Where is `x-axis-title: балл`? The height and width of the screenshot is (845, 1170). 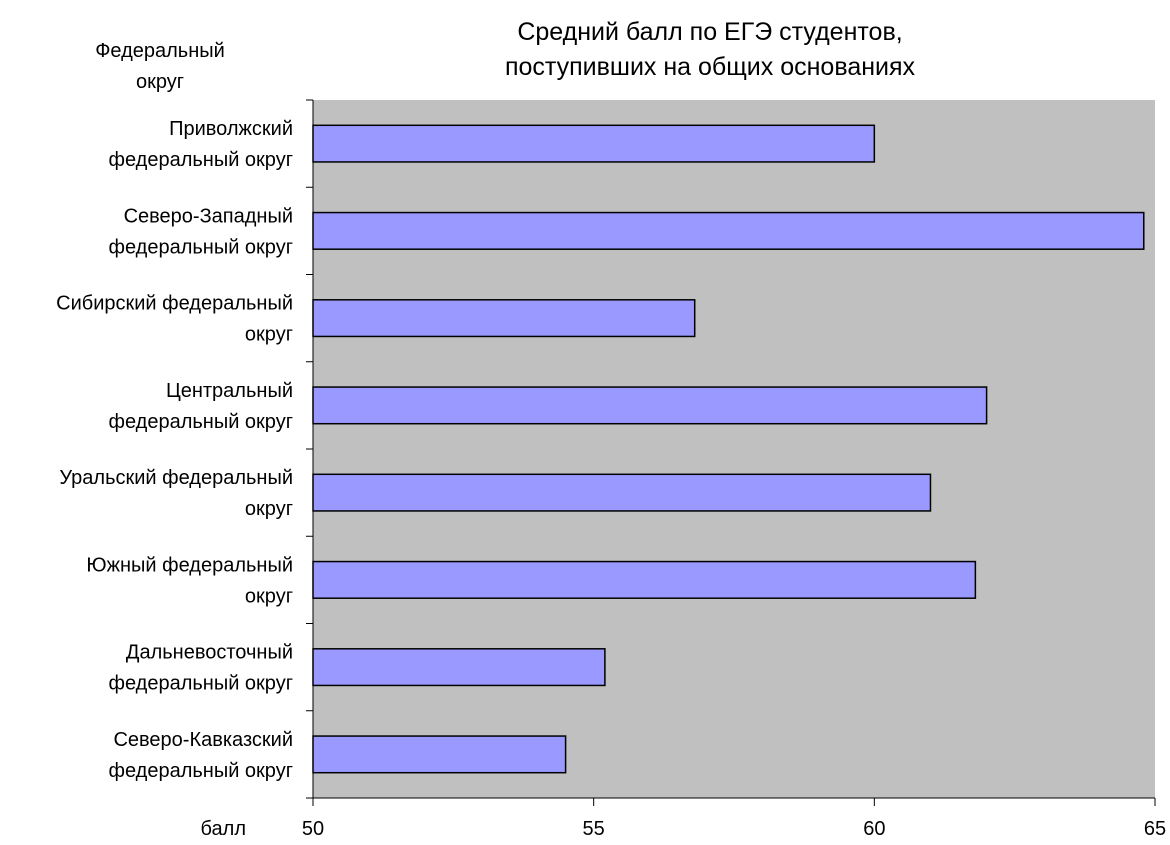
x-axis-title: балл is located at coordinates (223, 829).